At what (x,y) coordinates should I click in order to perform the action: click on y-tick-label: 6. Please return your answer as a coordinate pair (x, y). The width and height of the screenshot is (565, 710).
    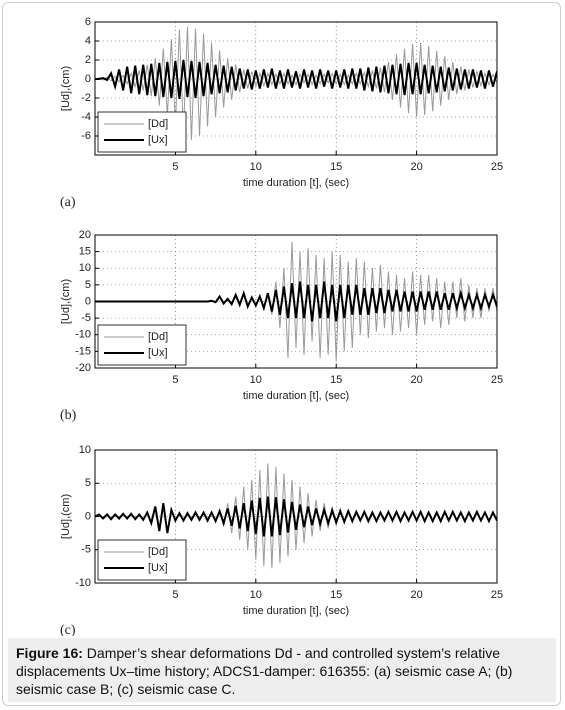
    Looking at the image, I should click on (88, 22).